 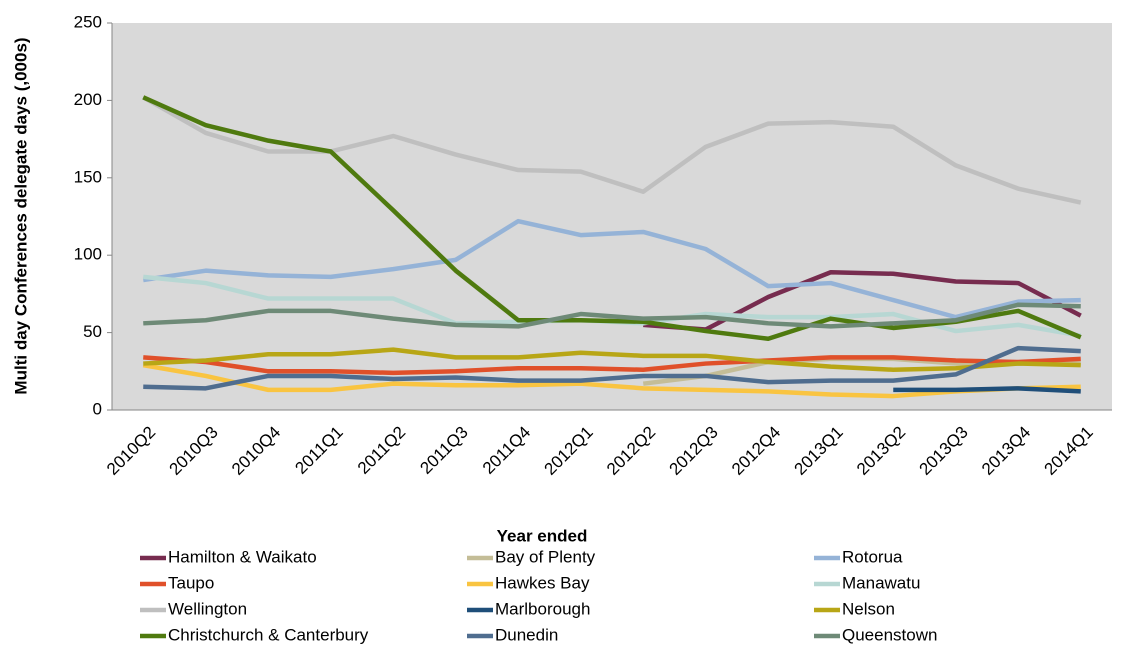 What do you see at coordinates (381, 450) in the screenshot?
I see `x-tick-label: 2011Q2` at bounding box center [381, 450].